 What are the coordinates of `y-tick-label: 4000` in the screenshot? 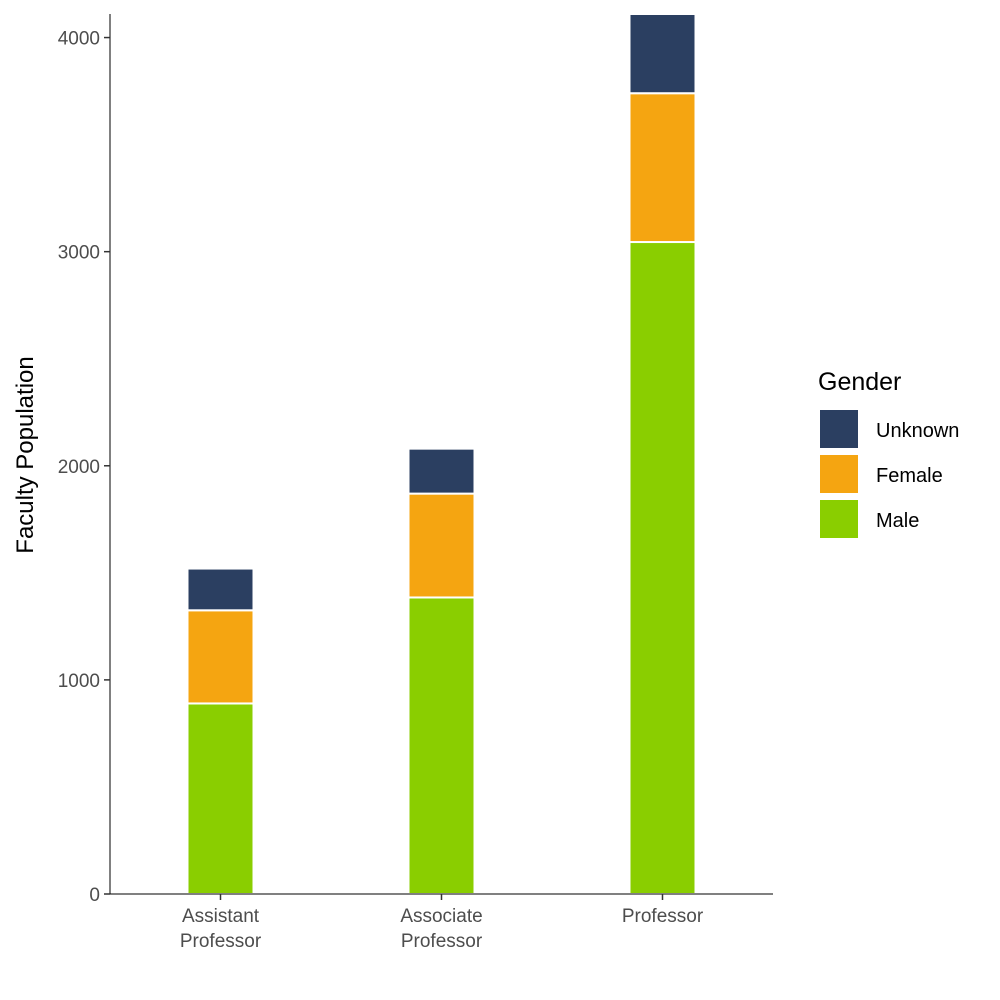 It's located at (79, 39).